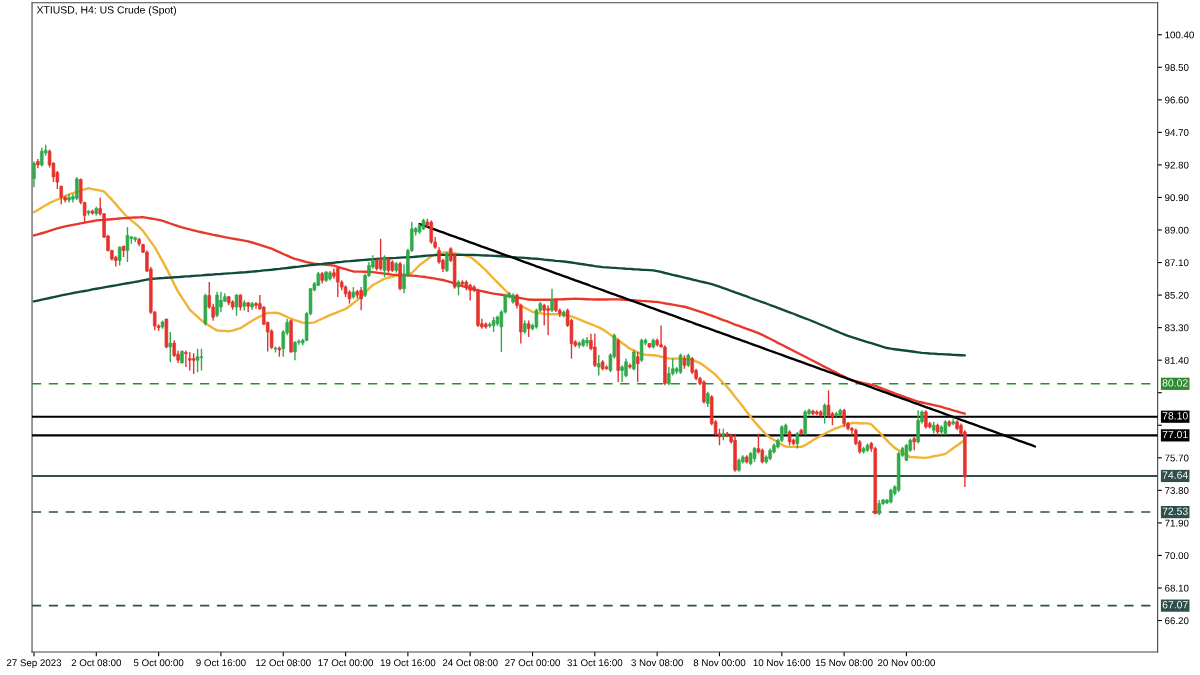 This screenshot has height=675, width=1200. What do you see at coordinates (532, 663) in the screenshot?
I see `x-tick-label: 27 Oct 00:00` at bounding box center [532, 663].